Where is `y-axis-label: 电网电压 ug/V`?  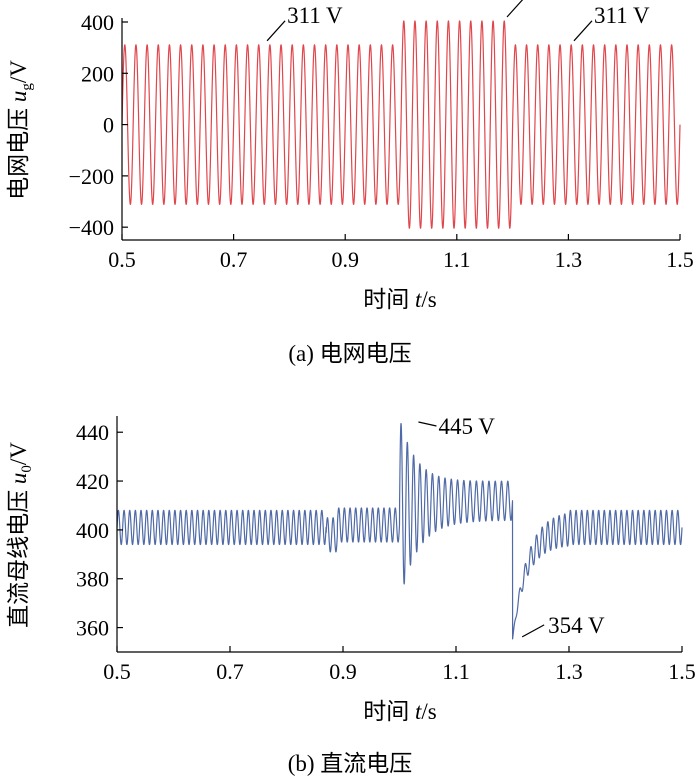
y-axis-label: 电网电压 ug/V is located at coordinates (20, 130).